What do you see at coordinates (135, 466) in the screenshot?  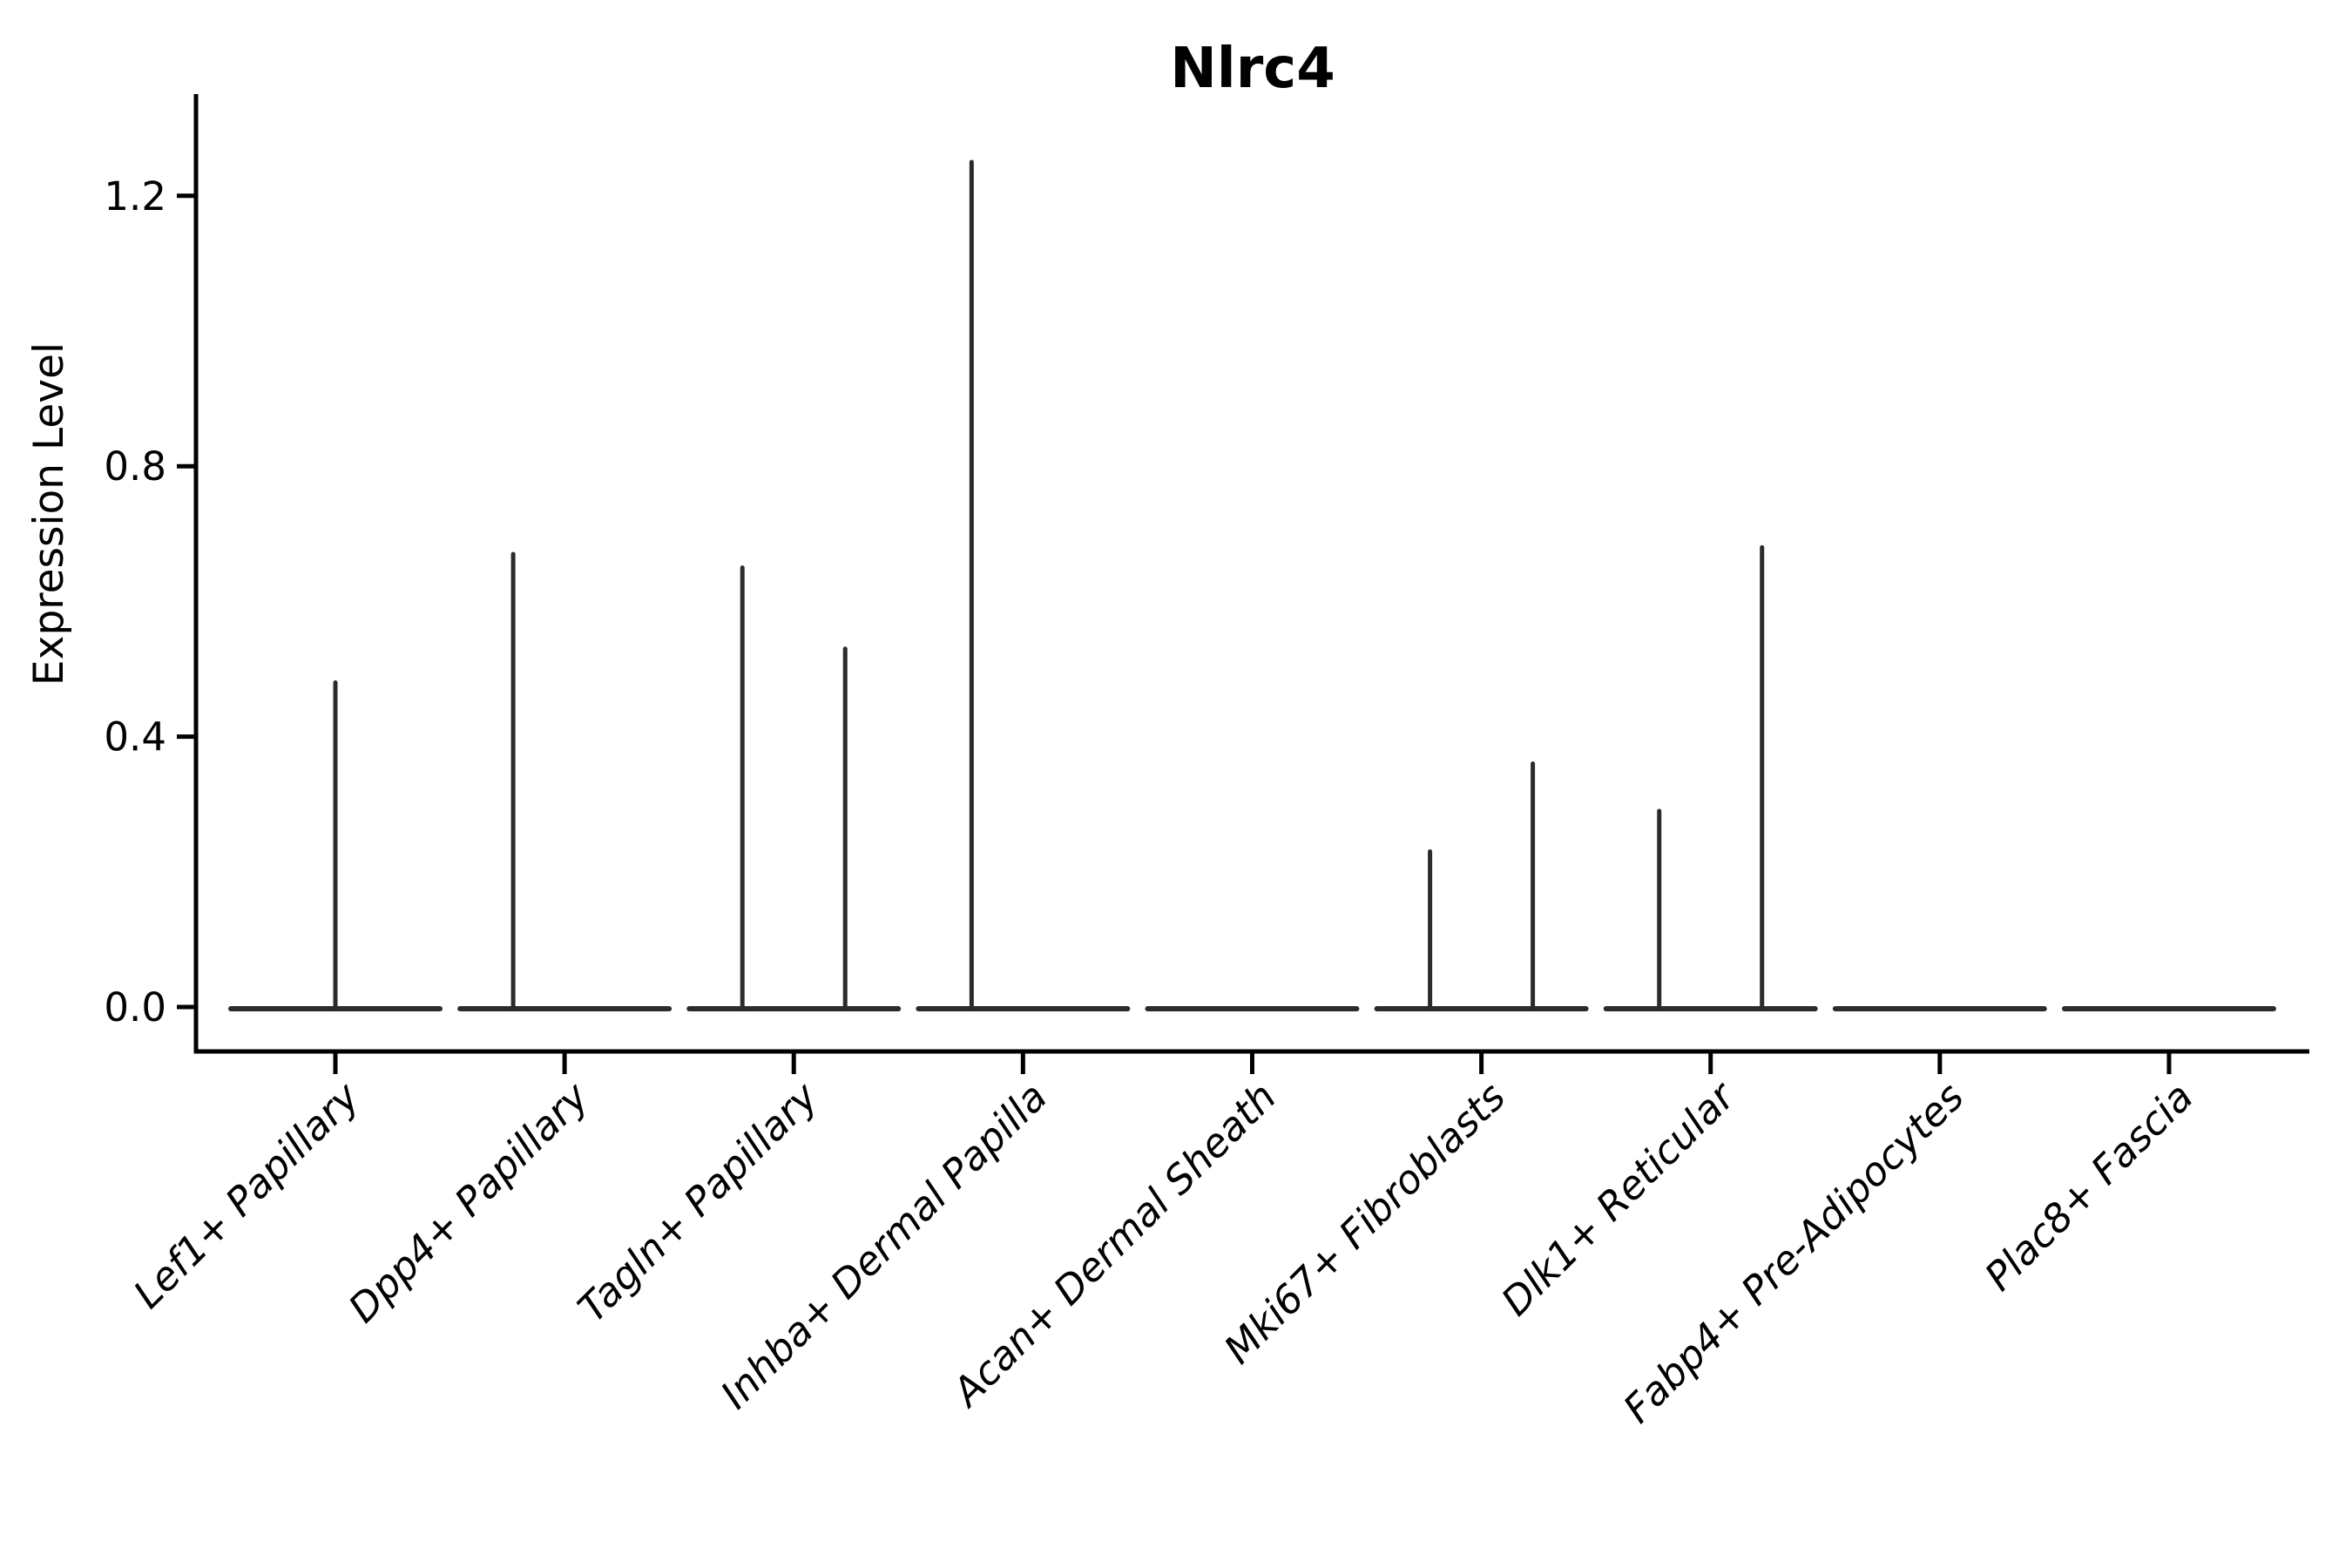 I see `y-tick-label: 0.8` at bounding box center [135, 466].